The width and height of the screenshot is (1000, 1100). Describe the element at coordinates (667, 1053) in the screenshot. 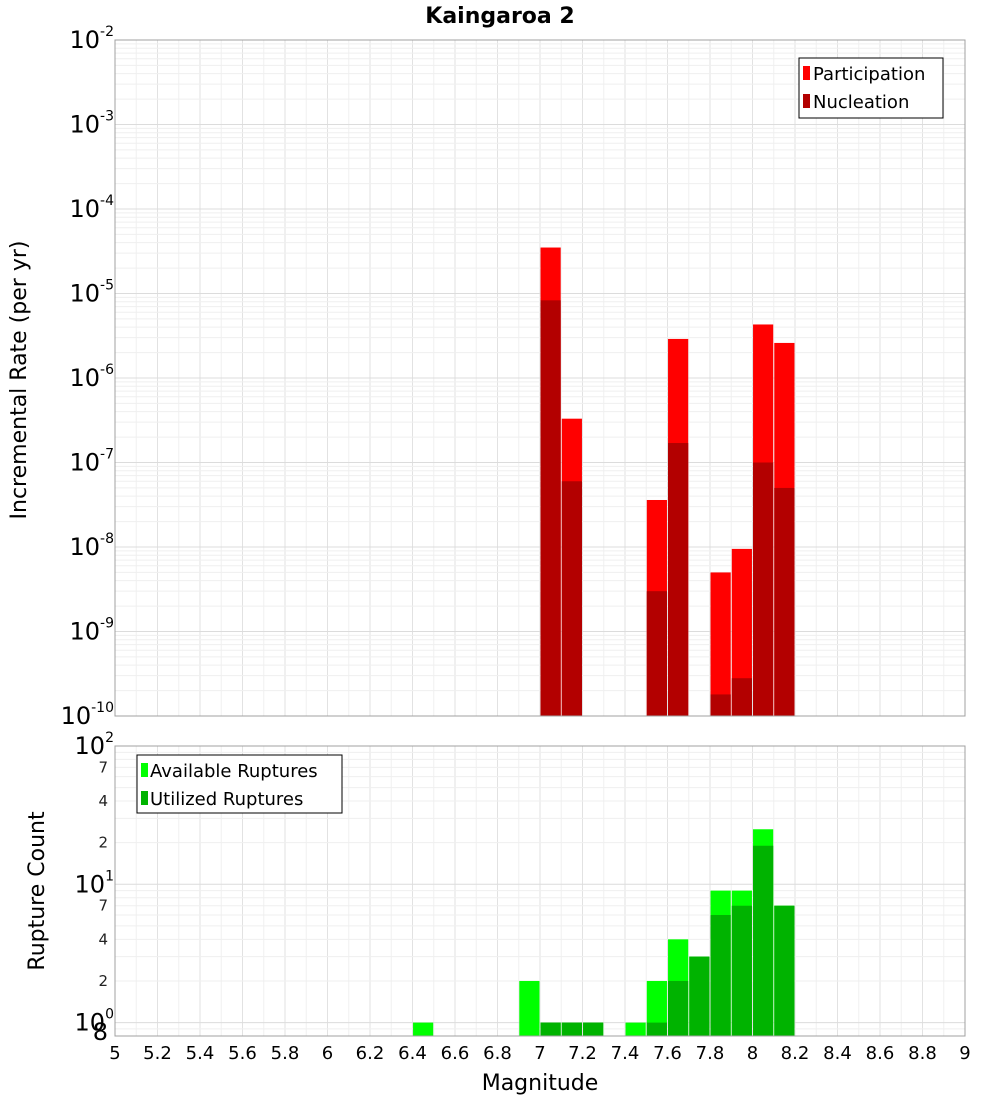

I see `x-tick-label: 7.6` at that location.